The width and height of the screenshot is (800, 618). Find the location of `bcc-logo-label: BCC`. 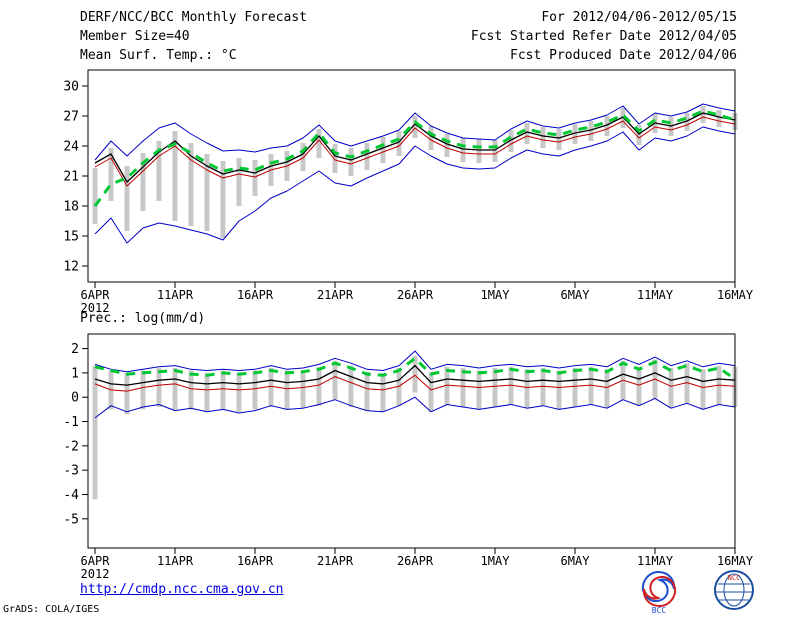

bcc-logo-label: BCC is located at coordinates (659, 610).